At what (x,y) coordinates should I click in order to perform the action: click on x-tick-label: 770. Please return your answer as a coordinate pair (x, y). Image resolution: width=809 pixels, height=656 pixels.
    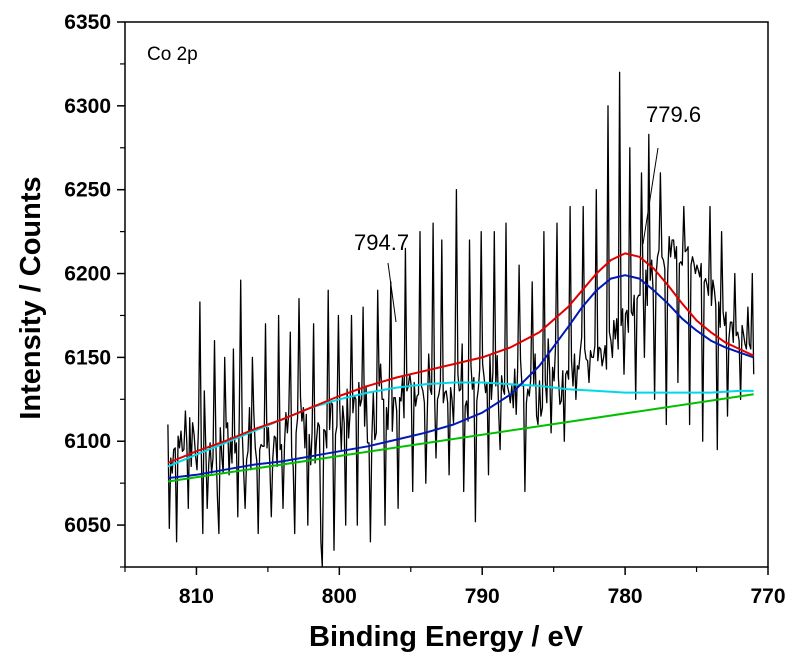
    Looking at the image, I should click on (767, 596).